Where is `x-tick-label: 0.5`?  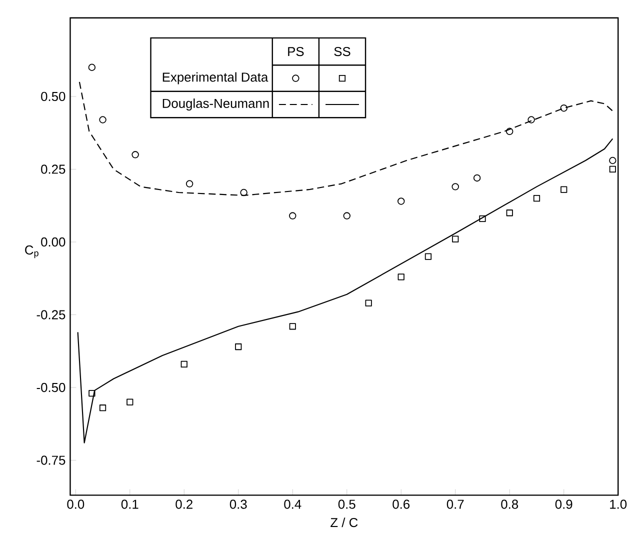
x-tick-label: 0.5 is located at coordinates (347, 504).